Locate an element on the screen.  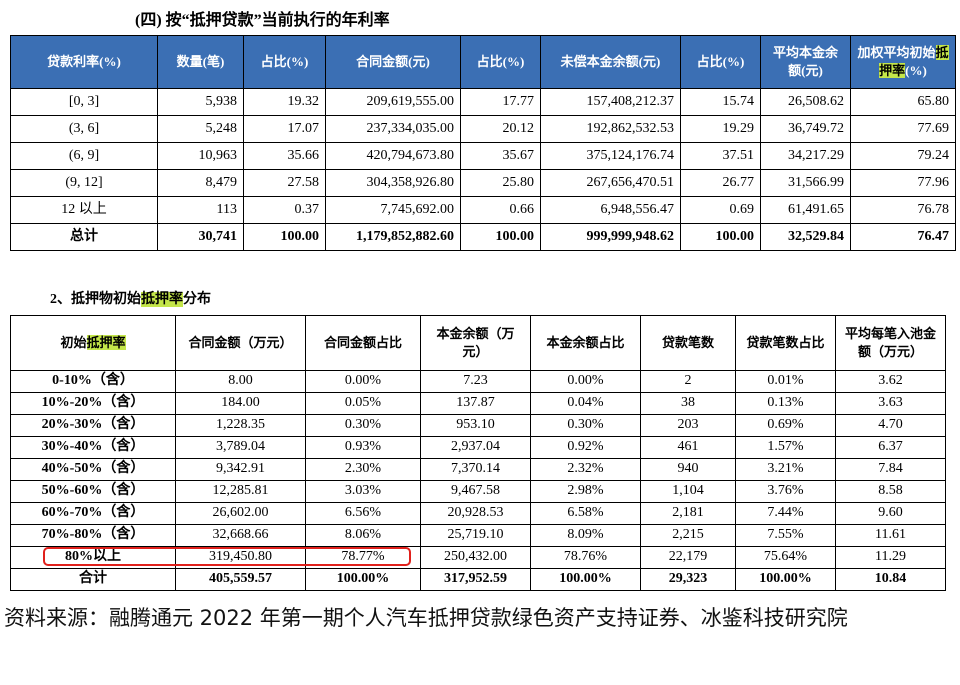
cell: 25,719.10 is located at coordinates (475, 535).